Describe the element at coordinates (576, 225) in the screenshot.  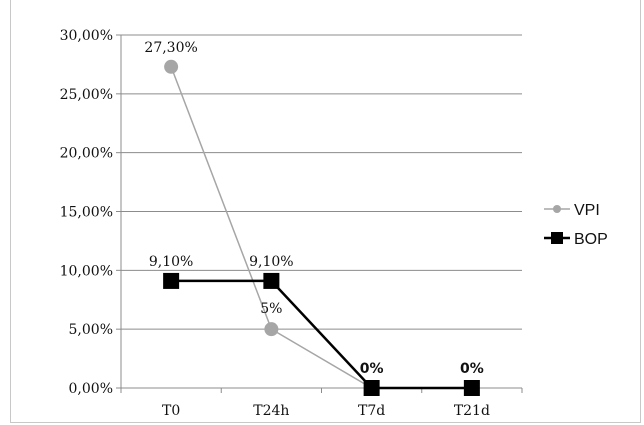
I see `legend: VPI BOP` at that location.